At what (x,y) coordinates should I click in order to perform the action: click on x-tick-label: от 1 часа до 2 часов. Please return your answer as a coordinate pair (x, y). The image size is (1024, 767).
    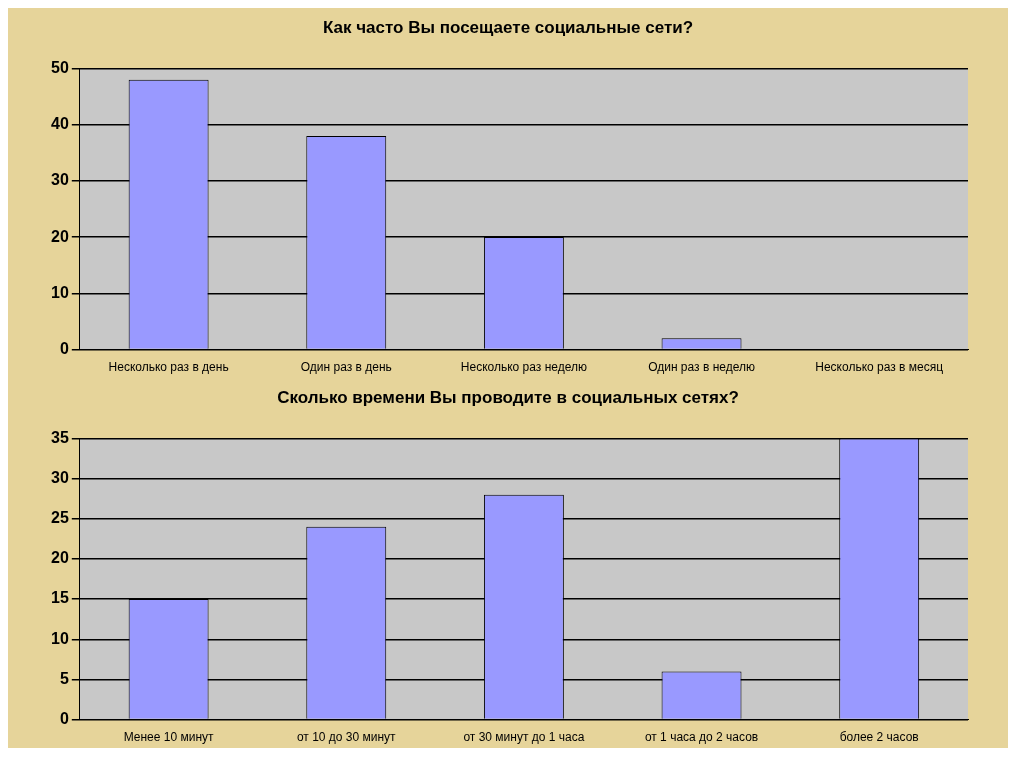
    Looking at the image, I should click on (701, 737).